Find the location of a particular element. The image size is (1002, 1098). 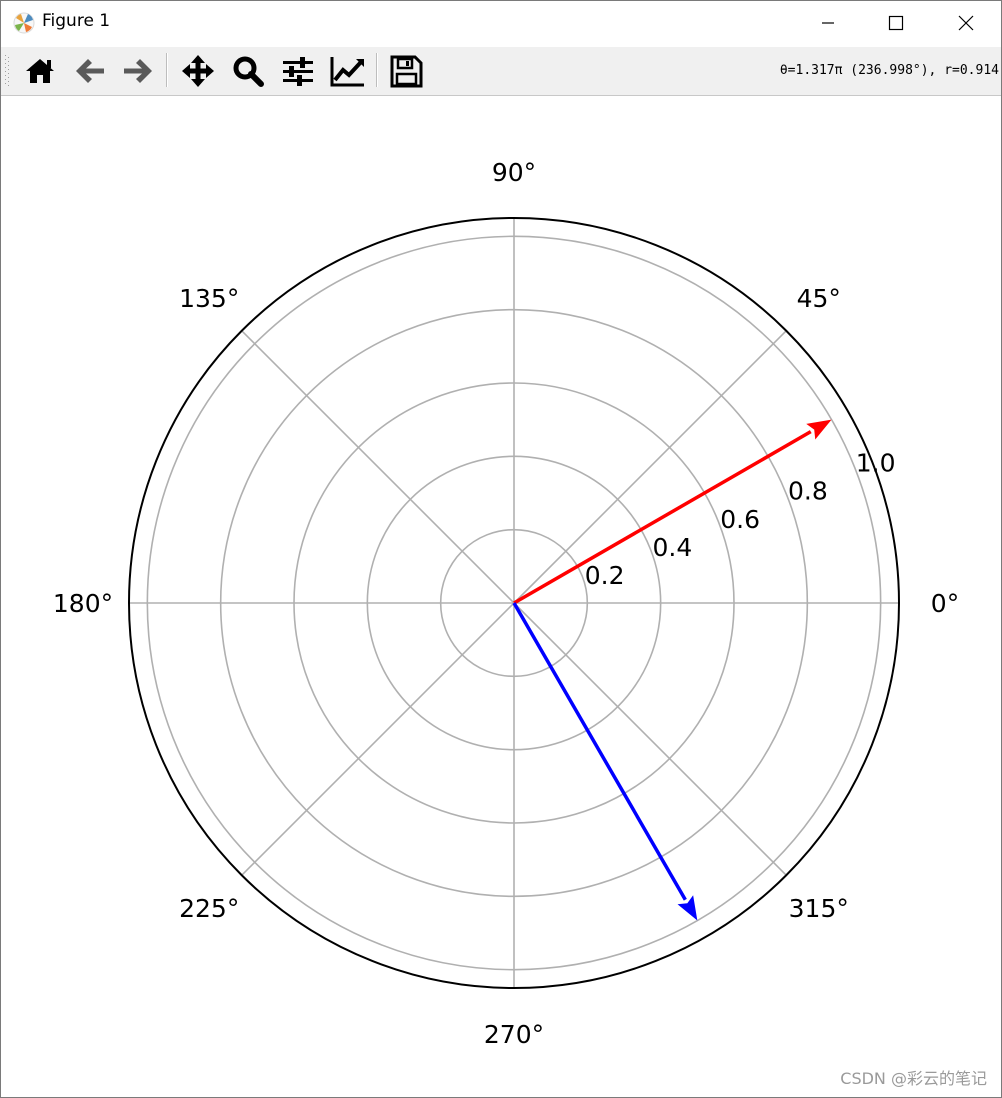

close-button is located at coordinates (966, 23).